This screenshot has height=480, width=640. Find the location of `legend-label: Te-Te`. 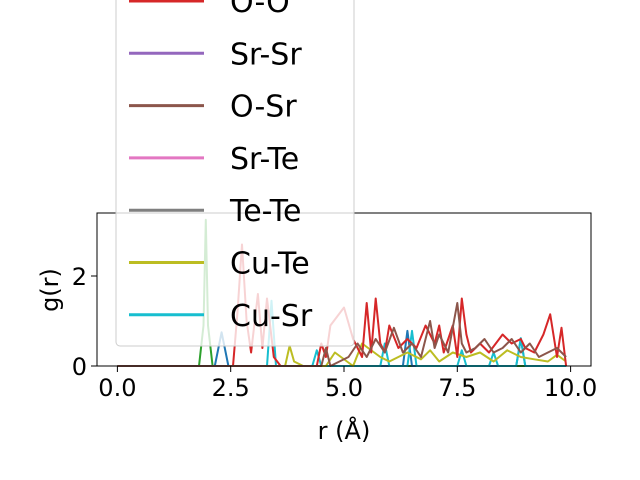

legend-label: Te-Te is located at coordinates (265, 211).